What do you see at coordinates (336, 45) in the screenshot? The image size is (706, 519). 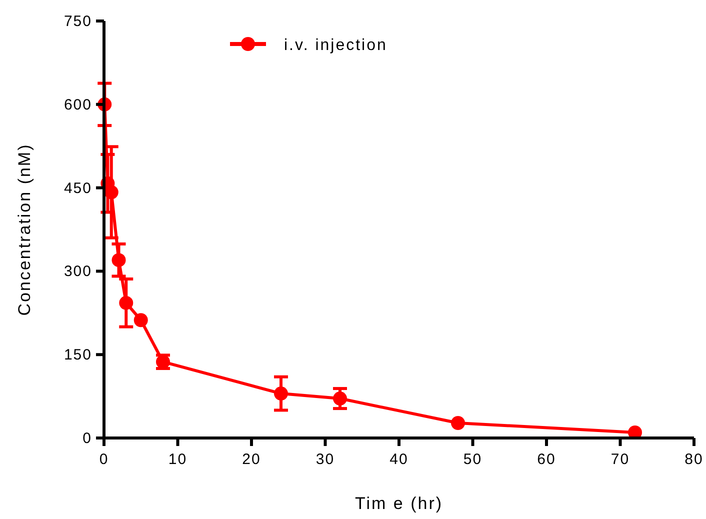 I see `legend-label: i.v. injection` at bounding box center [336, 45].